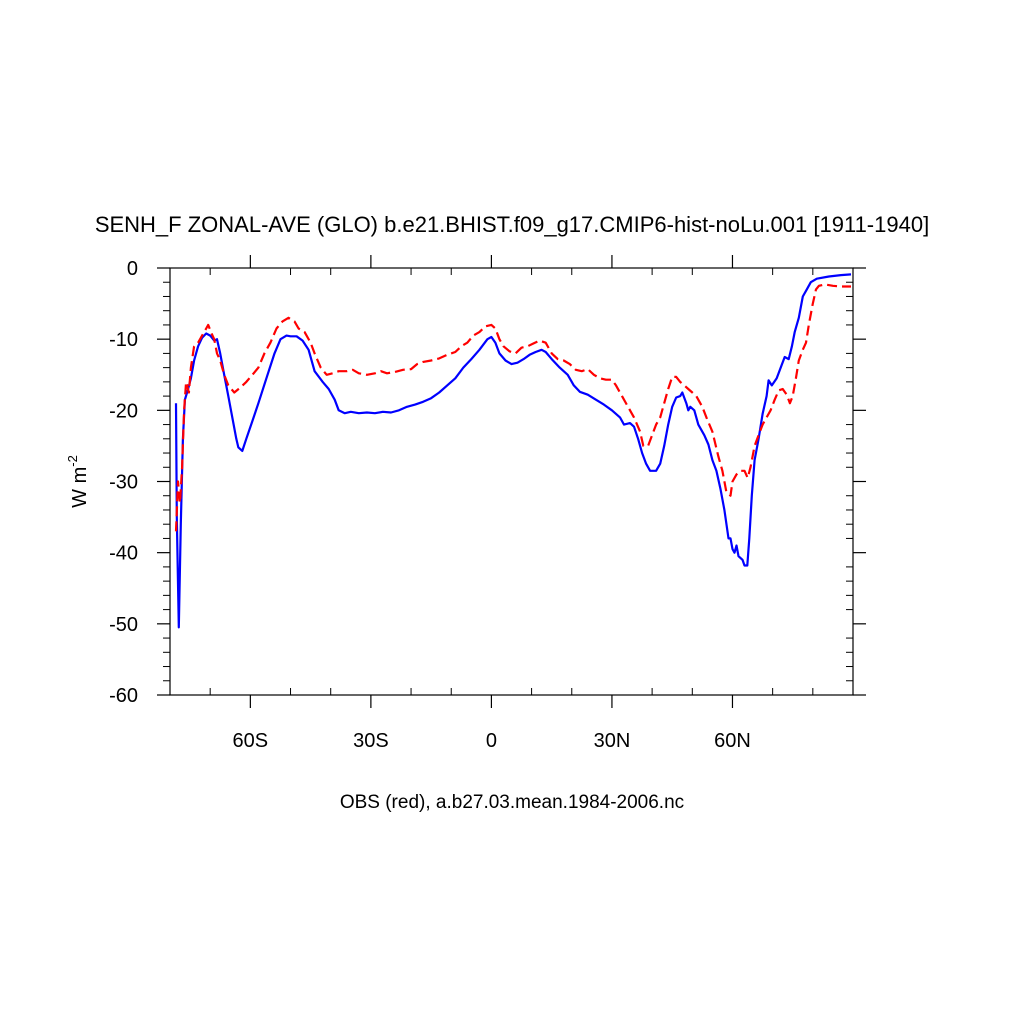  Describe the element at coordinates (123, 625) in the screenshot. I see `y-tick-label: -50` at that location.